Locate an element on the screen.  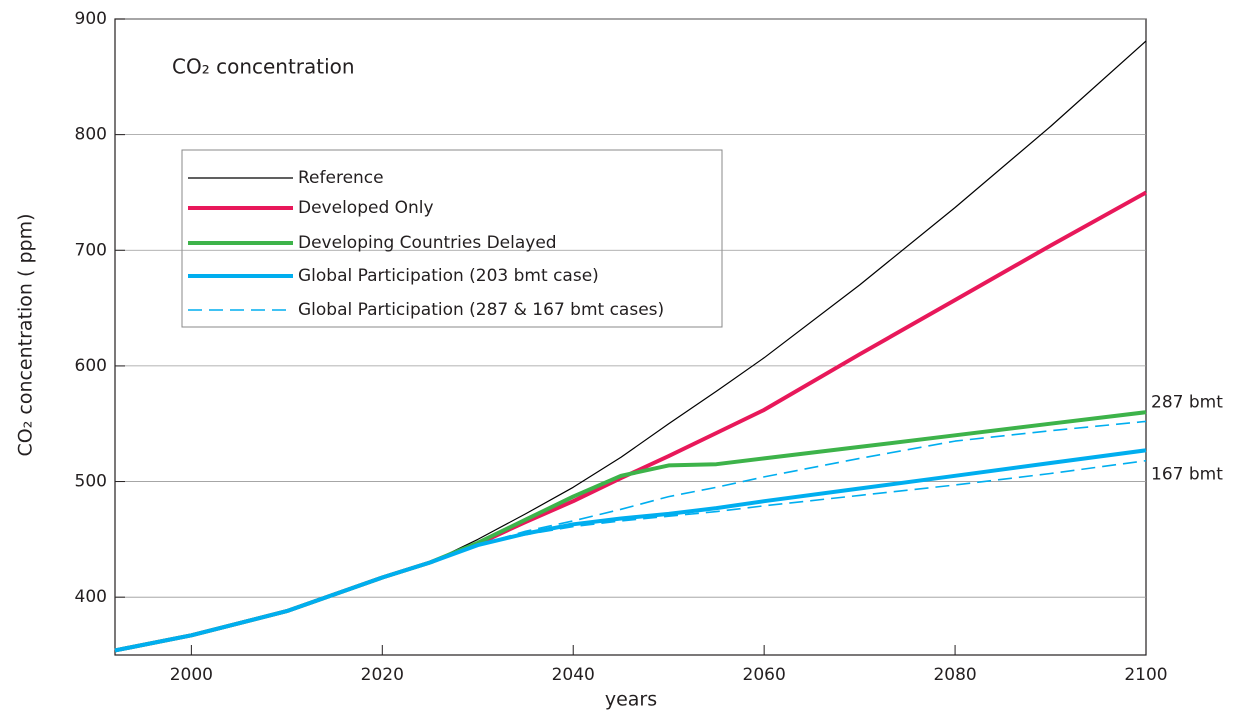
y-tick-label: 500 is located at coordinates (91, 482).